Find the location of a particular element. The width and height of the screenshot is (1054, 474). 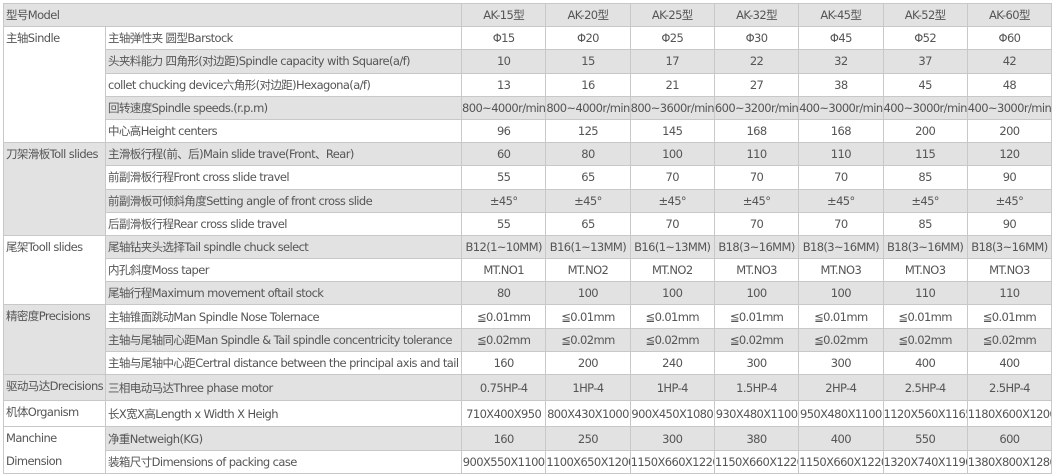

spec-value: 125 is located at coordinates (588, 131).